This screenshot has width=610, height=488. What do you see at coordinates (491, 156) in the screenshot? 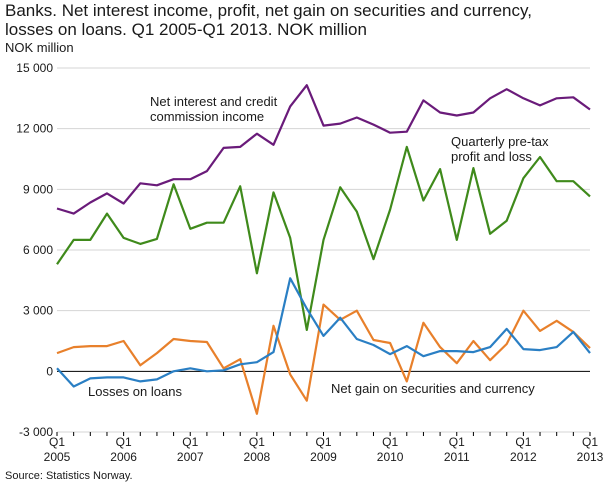
I see `annotation-label: profit and loss` at bounding box center [491, 156].